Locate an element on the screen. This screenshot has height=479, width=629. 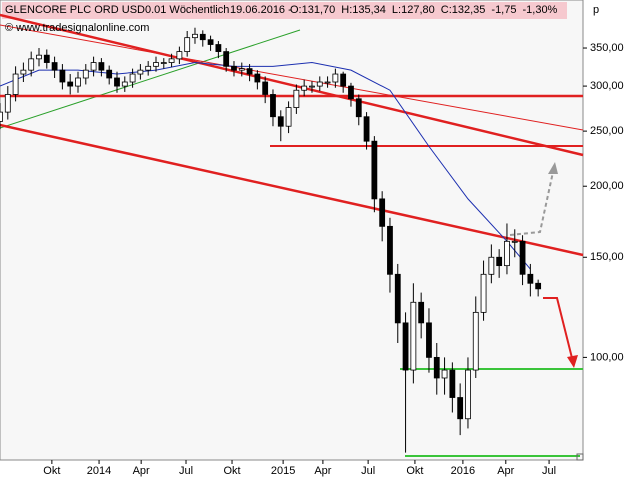
y-tick-label: 350,00 is located at coordinates (607, 48).